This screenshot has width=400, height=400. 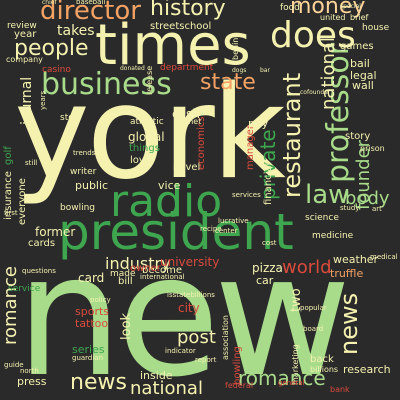 What do you see at coordinates (169, 185) in the screenshot?
I see `word-vice: vice` at bounding box center [169, 185].